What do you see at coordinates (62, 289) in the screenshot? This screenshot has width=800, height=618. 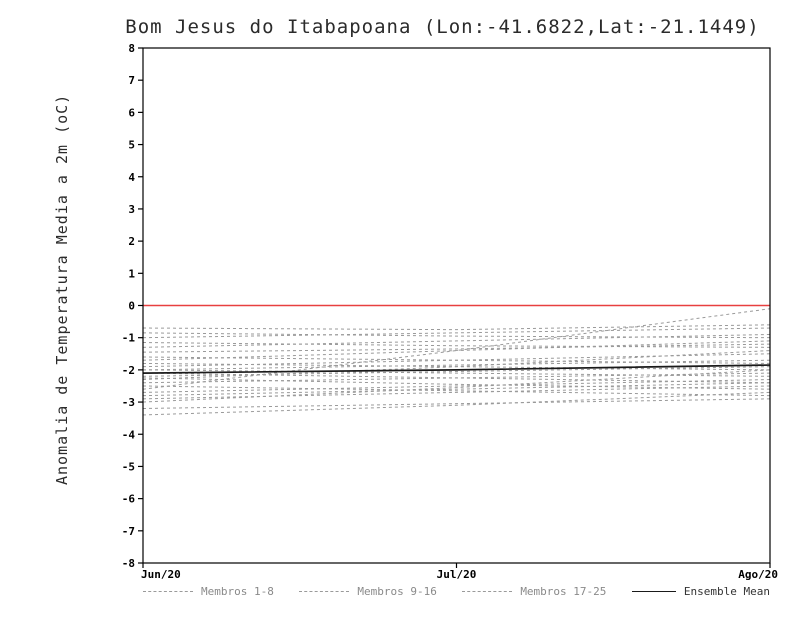 I see `y-axis-label: Anomalia de Temperatura Media a 2m (oC)` at bounding box center [62, 289].